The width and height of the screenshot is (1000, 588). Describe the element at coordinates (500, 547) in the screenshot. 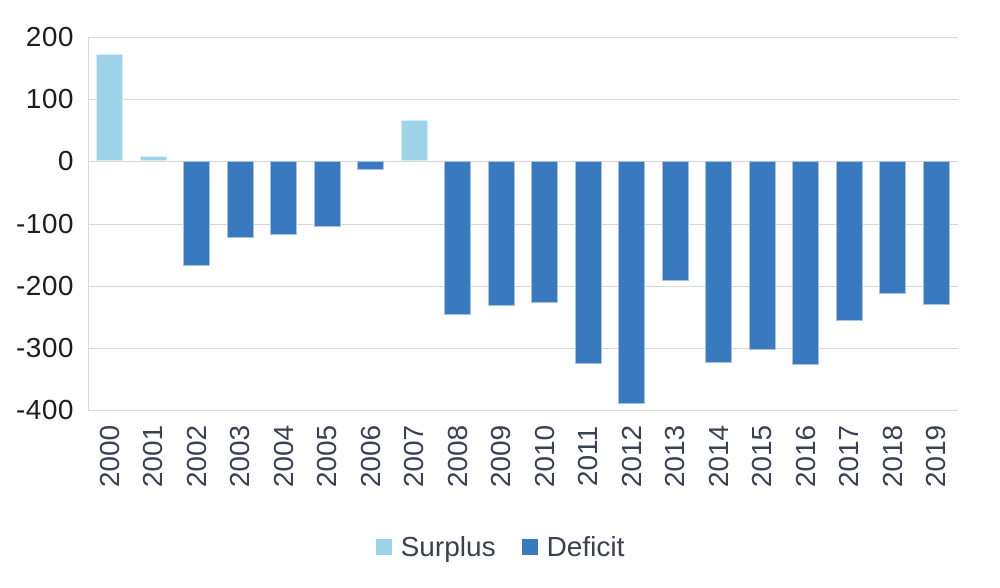

I see `legend: Surplus Deficit` at that location.